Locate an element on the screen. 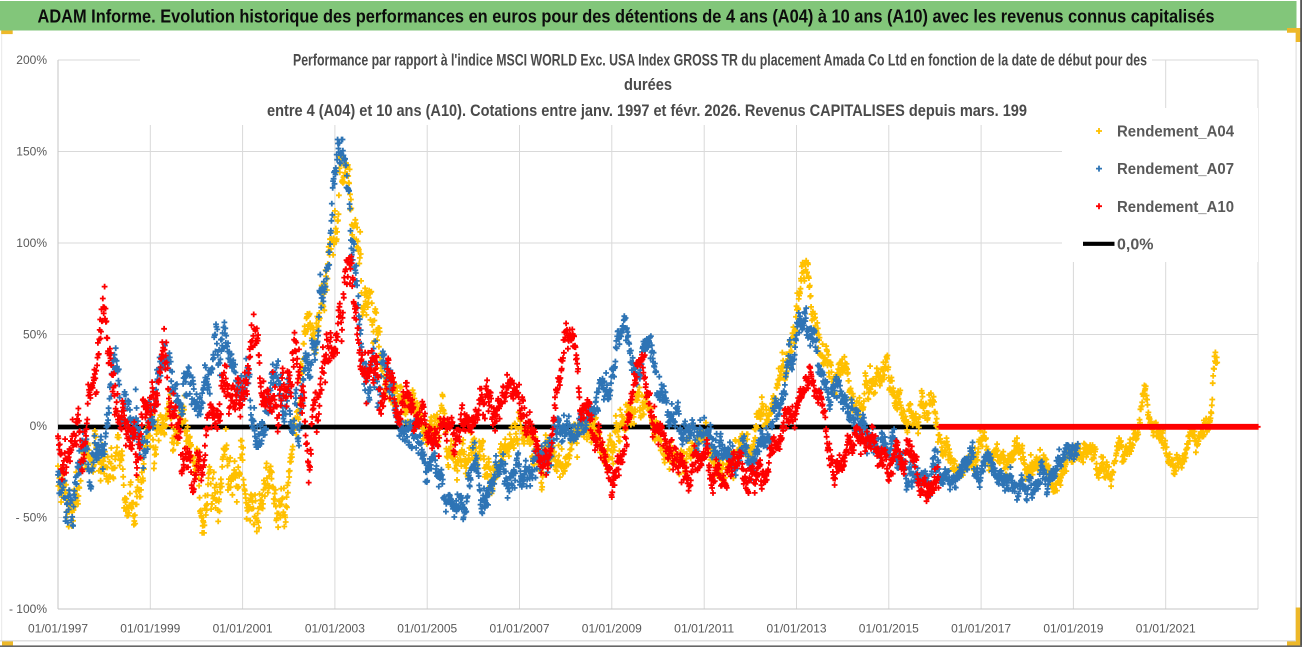 This screenshot has width=1302, height=647. svg-text: 01/01/2021 is located at coordinates (1166, 629).